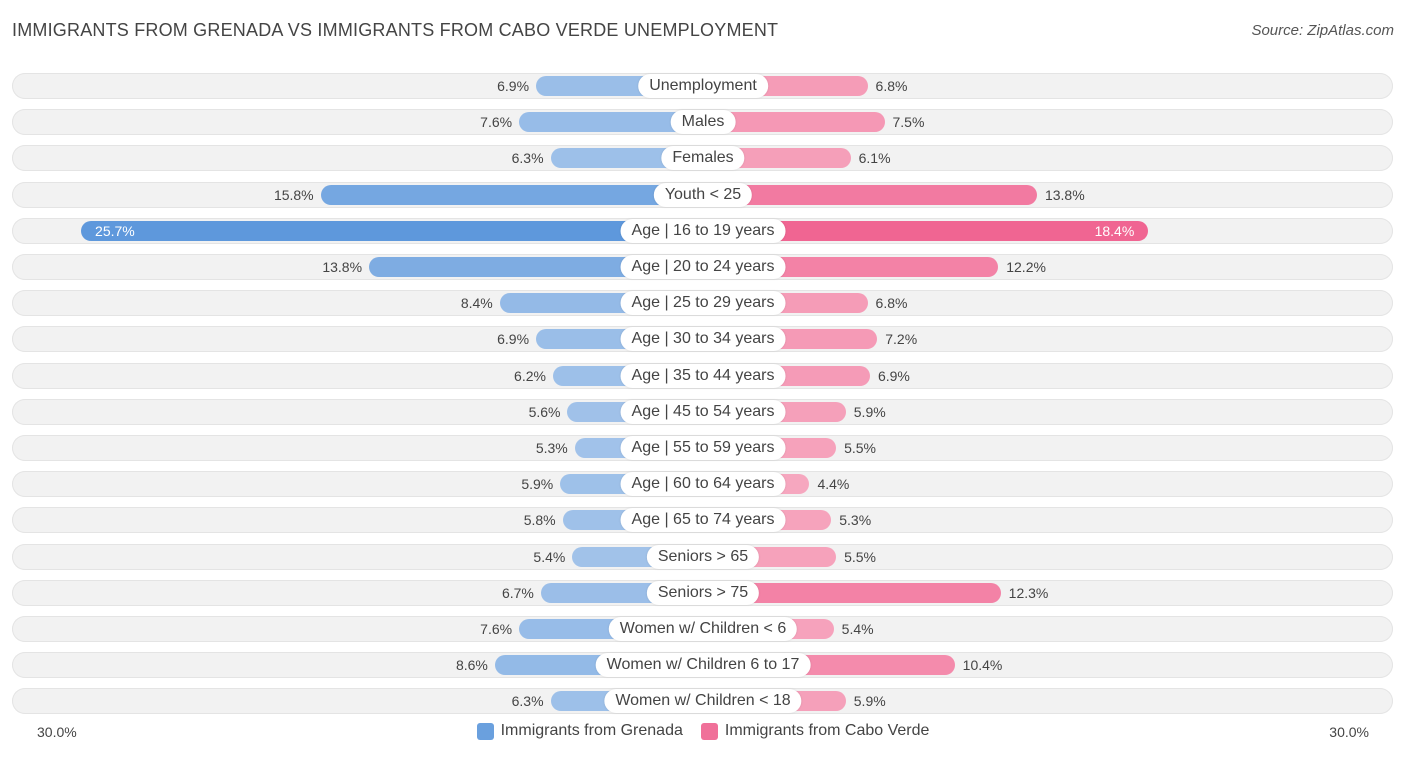  Describe the element at coordinates (1026, 267) in the screenshot. I see `value-label-cabo-verde: 12.2%` at that location.